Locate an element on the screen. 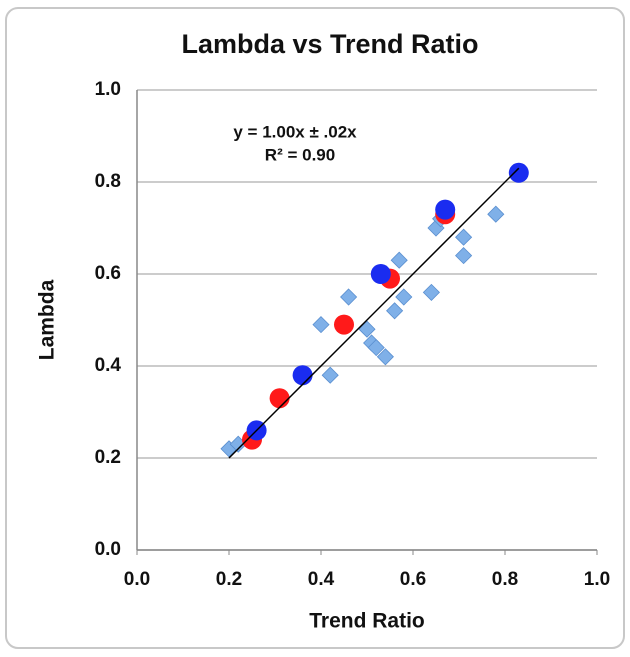  y-tick-label: 0.0 is located at coordinates (108, 549).